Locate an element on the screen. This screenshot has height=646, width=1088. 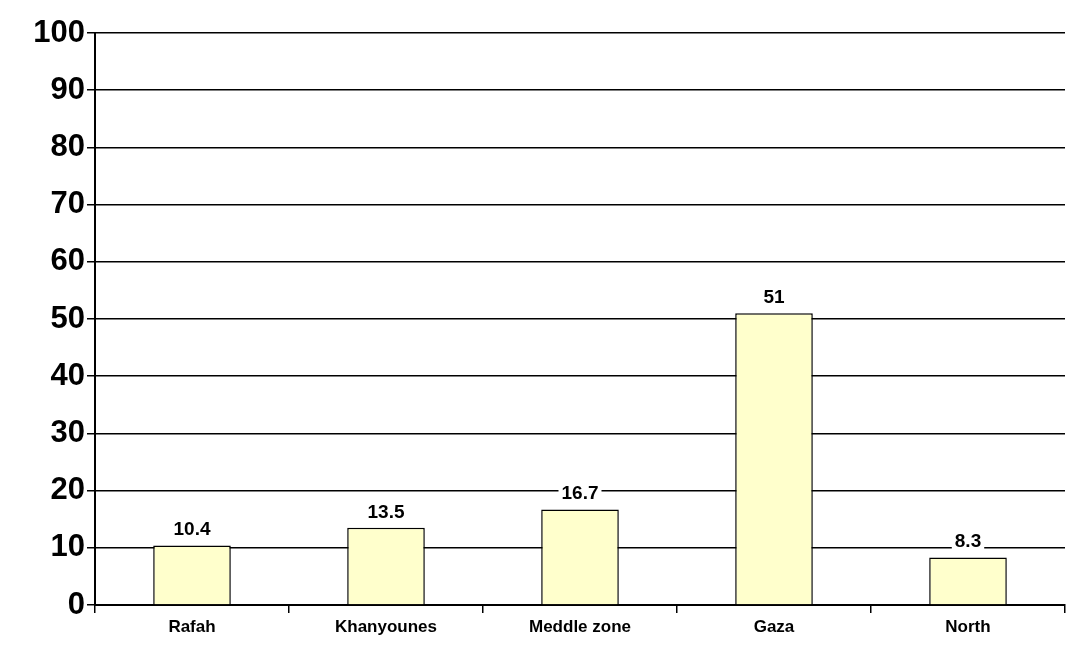
y-tick-label: 10 is located at coordinates (67, 546).